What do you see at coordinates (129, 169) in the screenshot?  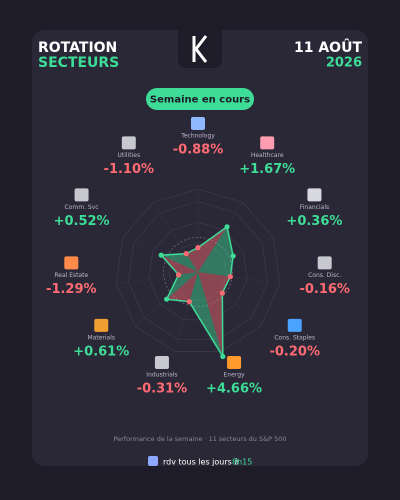 I see `sector-value: -1.10%` at bounding box center [129, 169].